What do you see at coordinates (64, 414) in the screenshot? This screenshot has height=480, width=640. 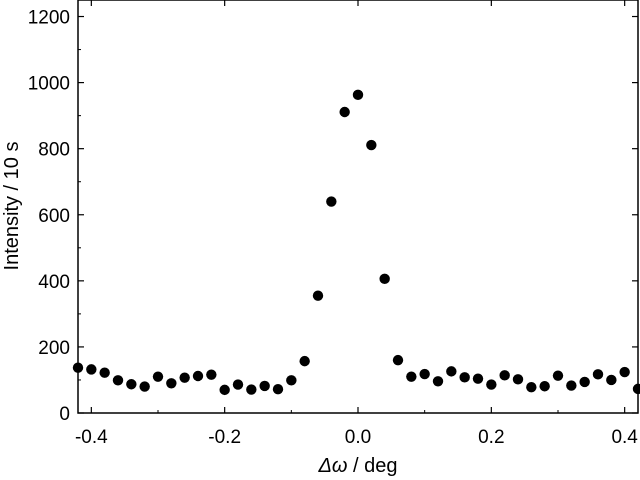 I see `y-tick-label: 0` at bounding box center [64, 414].